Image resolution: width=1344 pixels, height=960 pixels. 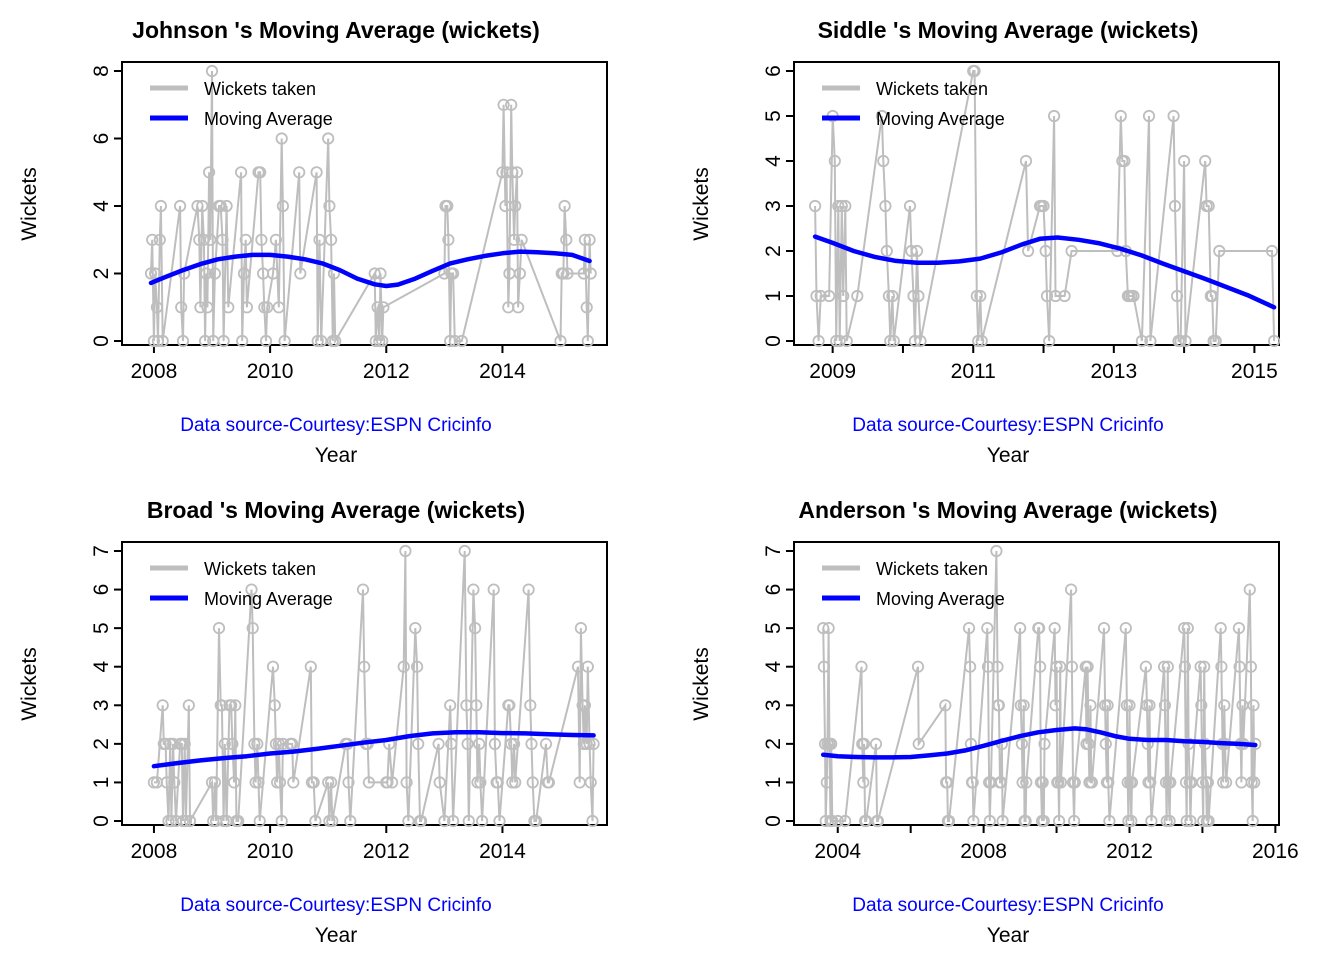 What do you see at coordinates (101, 628) in the screenshot?
I see `y-tick-label: 5` at bounding box center [101, 628].